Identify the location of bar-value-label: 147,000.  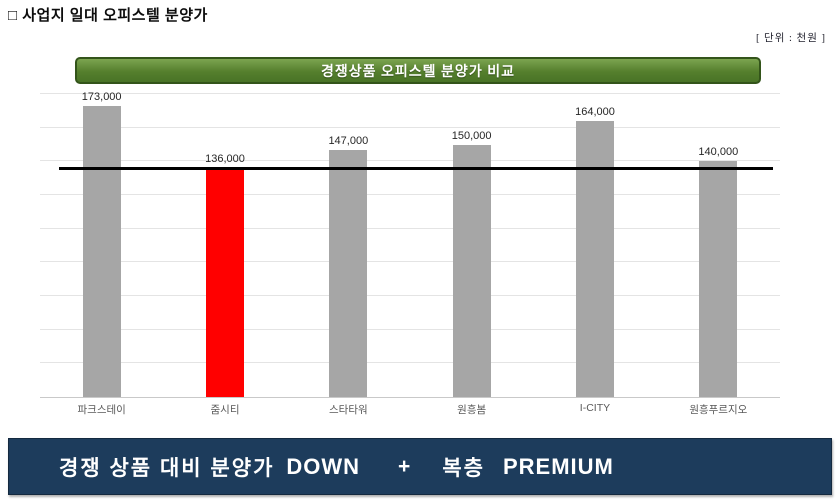
(348, 140).